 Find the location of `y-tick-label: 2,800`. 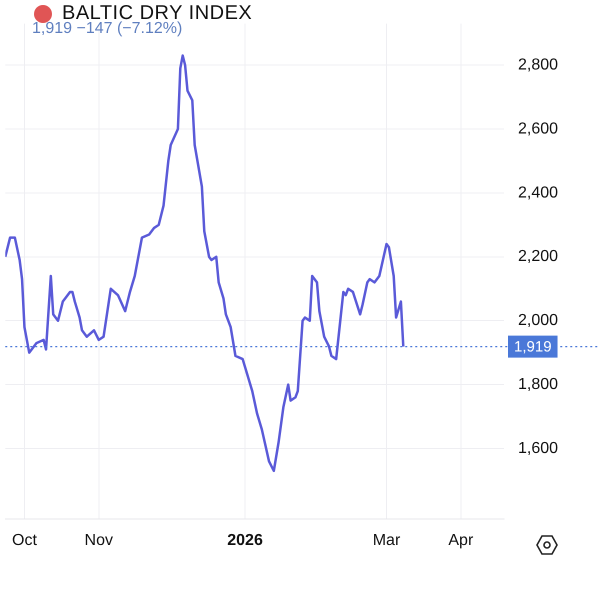

y-tick-label: 2,800 is located at coordinates (538, 65).